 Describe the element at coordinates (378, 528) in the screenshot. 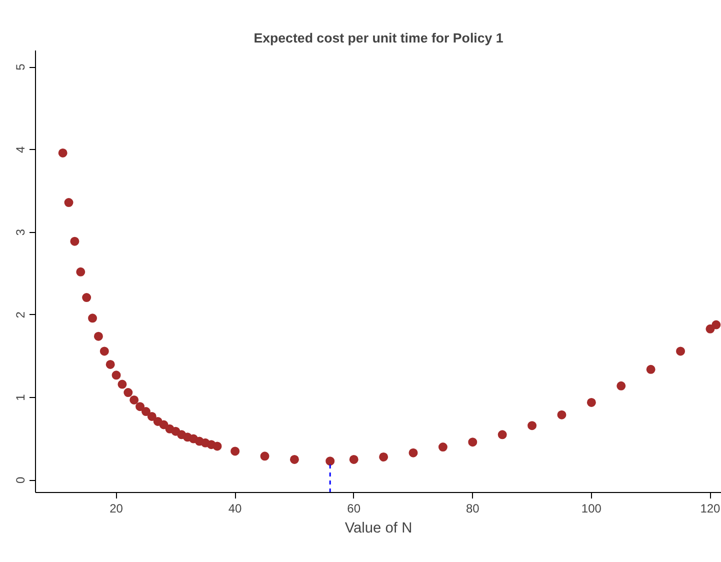

I see `x-axis-title: Value of N` at that location.